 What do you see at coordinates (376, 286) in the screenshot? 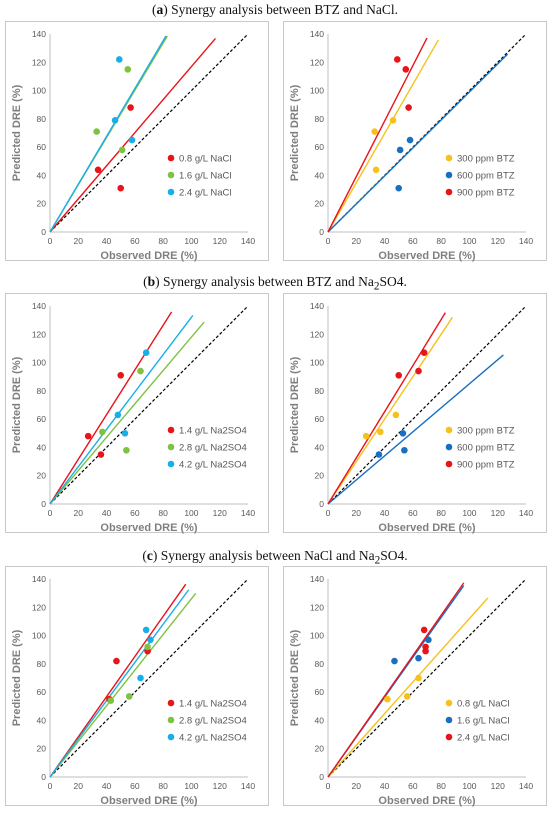
I see `caption-subscript: 2` at bounding box center [376, 286].